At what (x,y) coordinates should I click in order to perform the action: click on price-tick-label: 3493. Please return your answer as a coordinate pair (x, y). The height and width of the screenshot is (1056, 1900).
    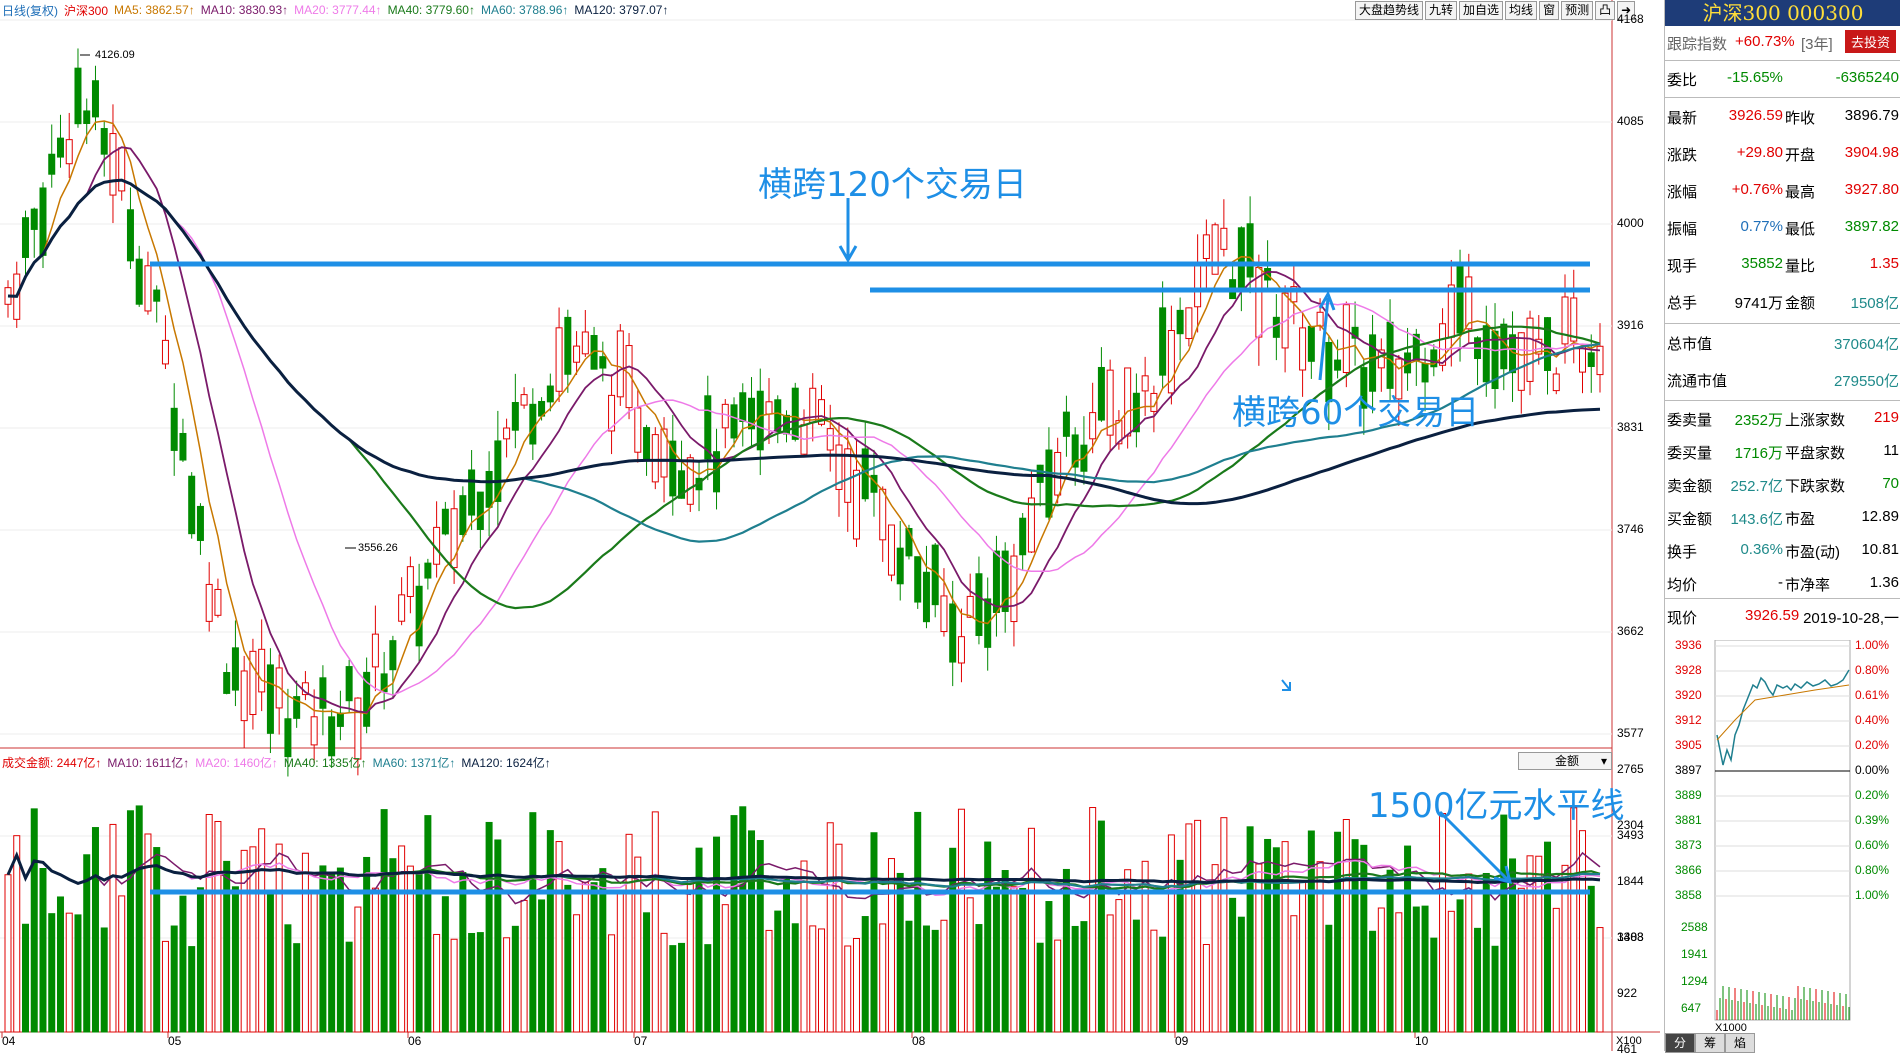
    Looking at the image, I should click on (1630, 835).